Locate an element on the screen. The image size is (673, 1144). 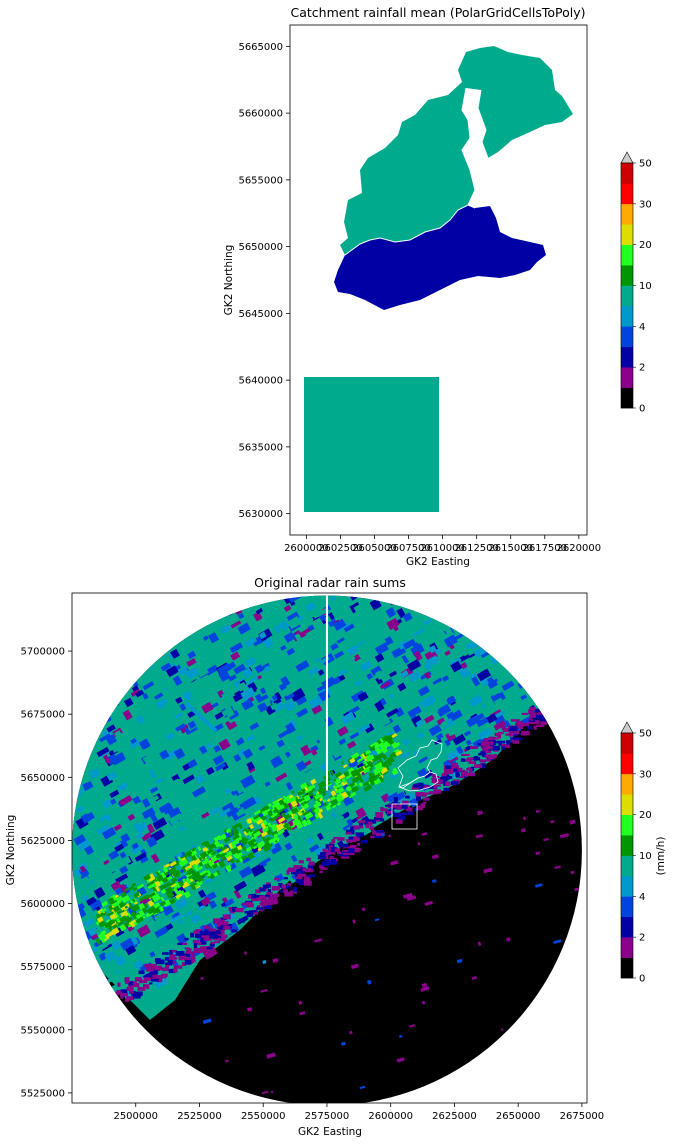
y-tick-label: 5550000 is located at coordinates (42, 1030).